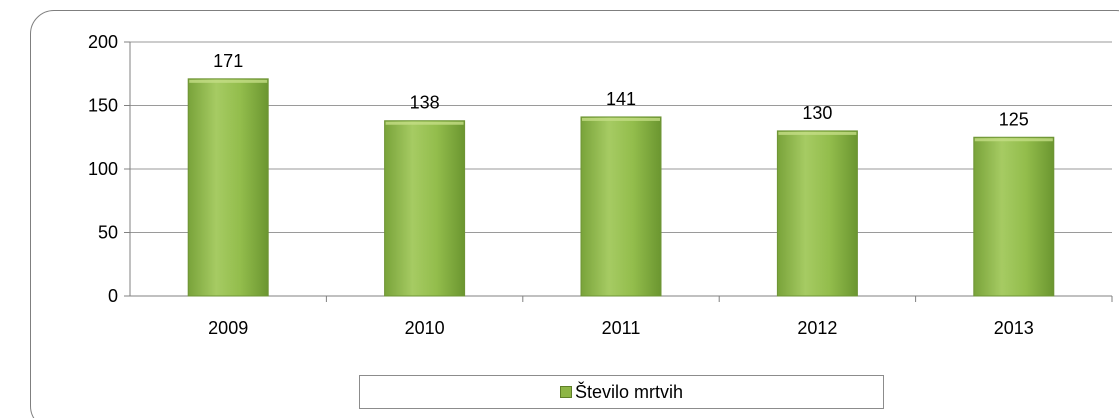 Image resolution: width=1119 pixels, height=418 pixels. I want to click on bar-2013, so click(1014, 216).